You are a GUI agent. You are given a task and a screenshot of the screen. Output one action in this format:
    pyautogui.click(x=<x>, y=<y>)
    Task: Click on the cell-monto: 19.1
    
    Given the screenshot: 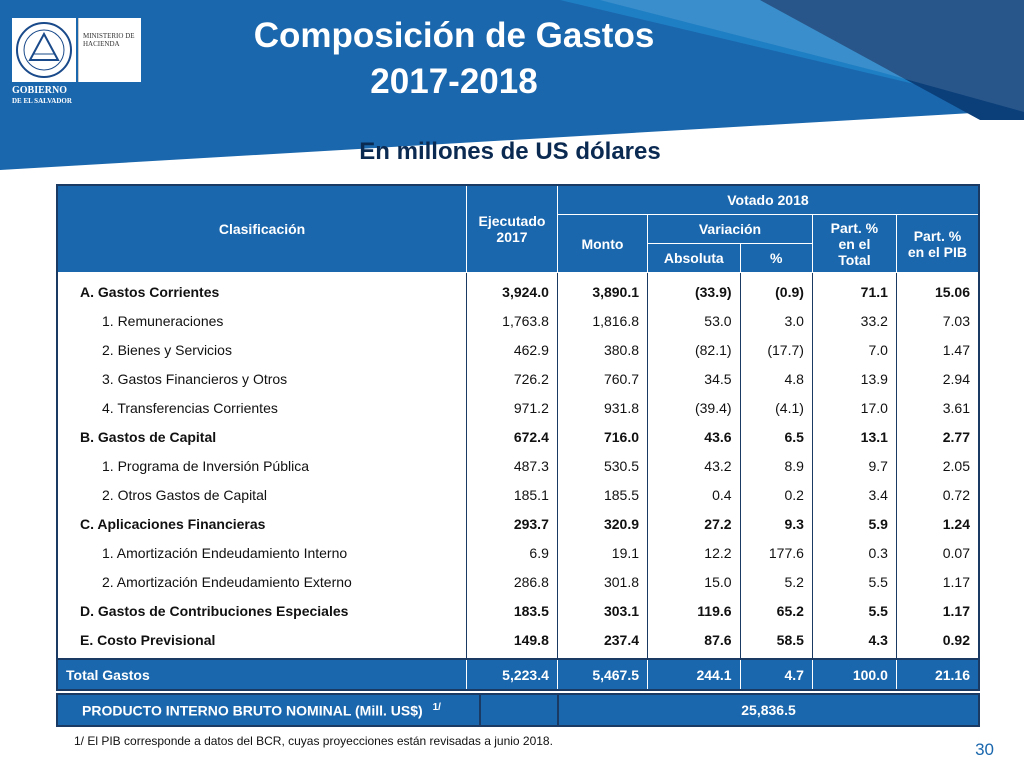 What is the action you would take?
    pyautogui.click(x=602, y=552)
    